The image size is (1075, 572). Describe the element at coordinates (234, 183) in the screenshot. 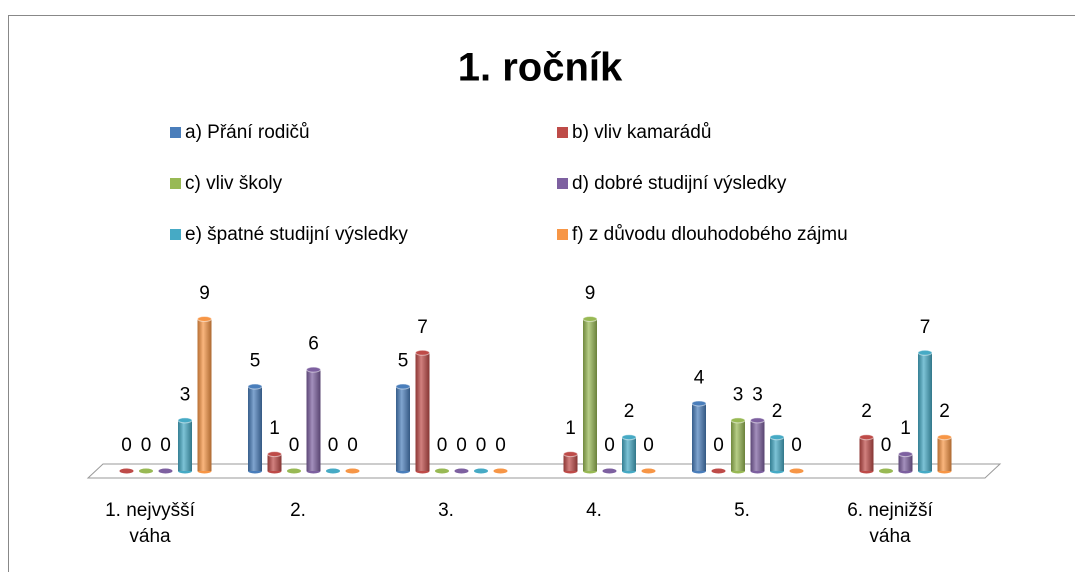

I see `legend-label: c) vliv školy` at that location.